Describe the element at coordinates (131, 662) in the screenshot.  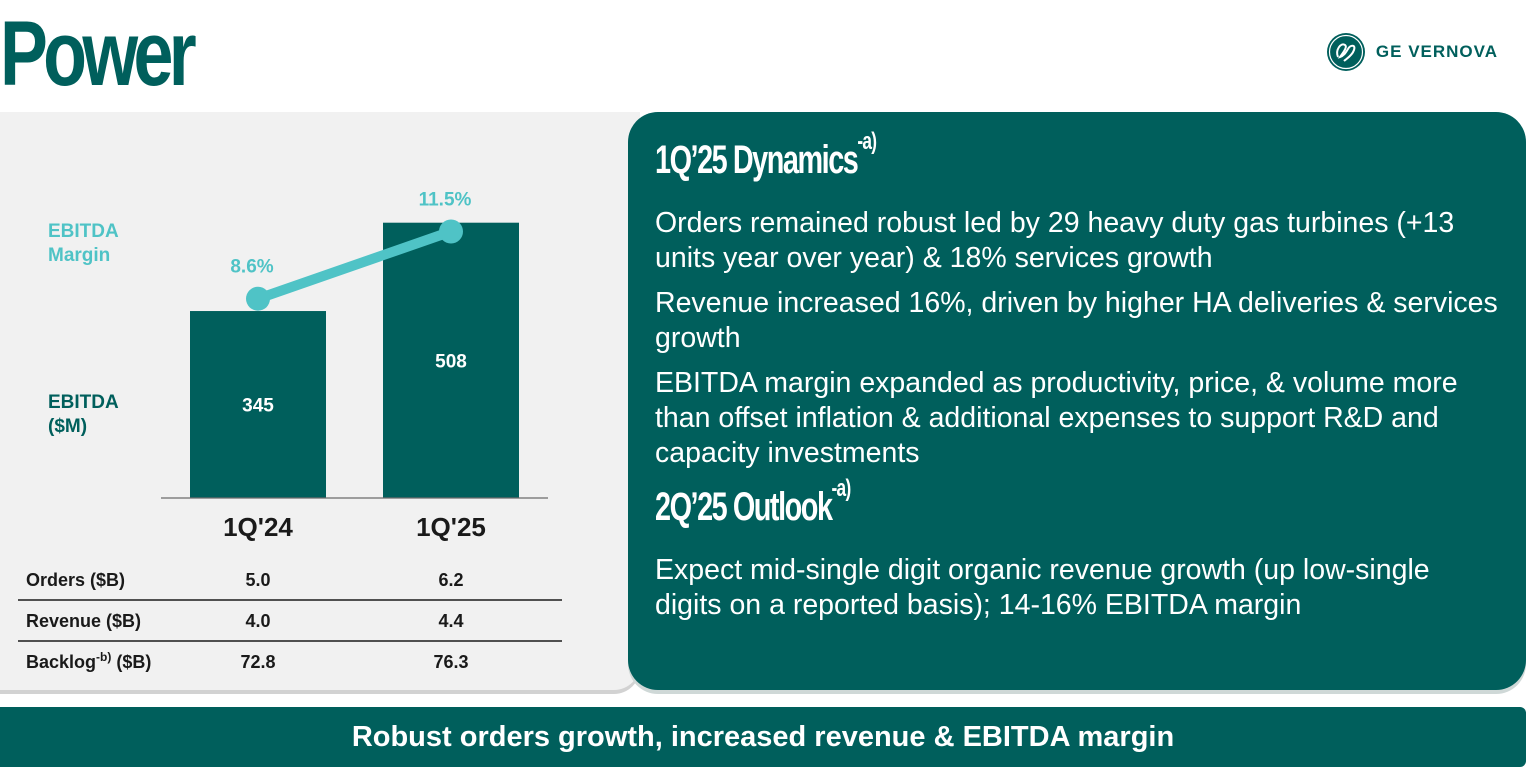
I see `table-row-label-suffix: ($B)` at that location.